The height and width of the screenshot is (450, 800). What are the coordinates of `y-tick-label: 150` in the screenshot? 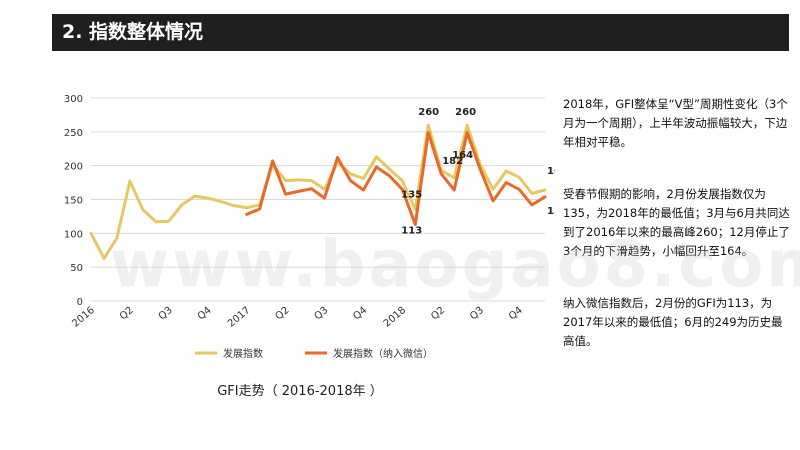 It's located at (73, 201).